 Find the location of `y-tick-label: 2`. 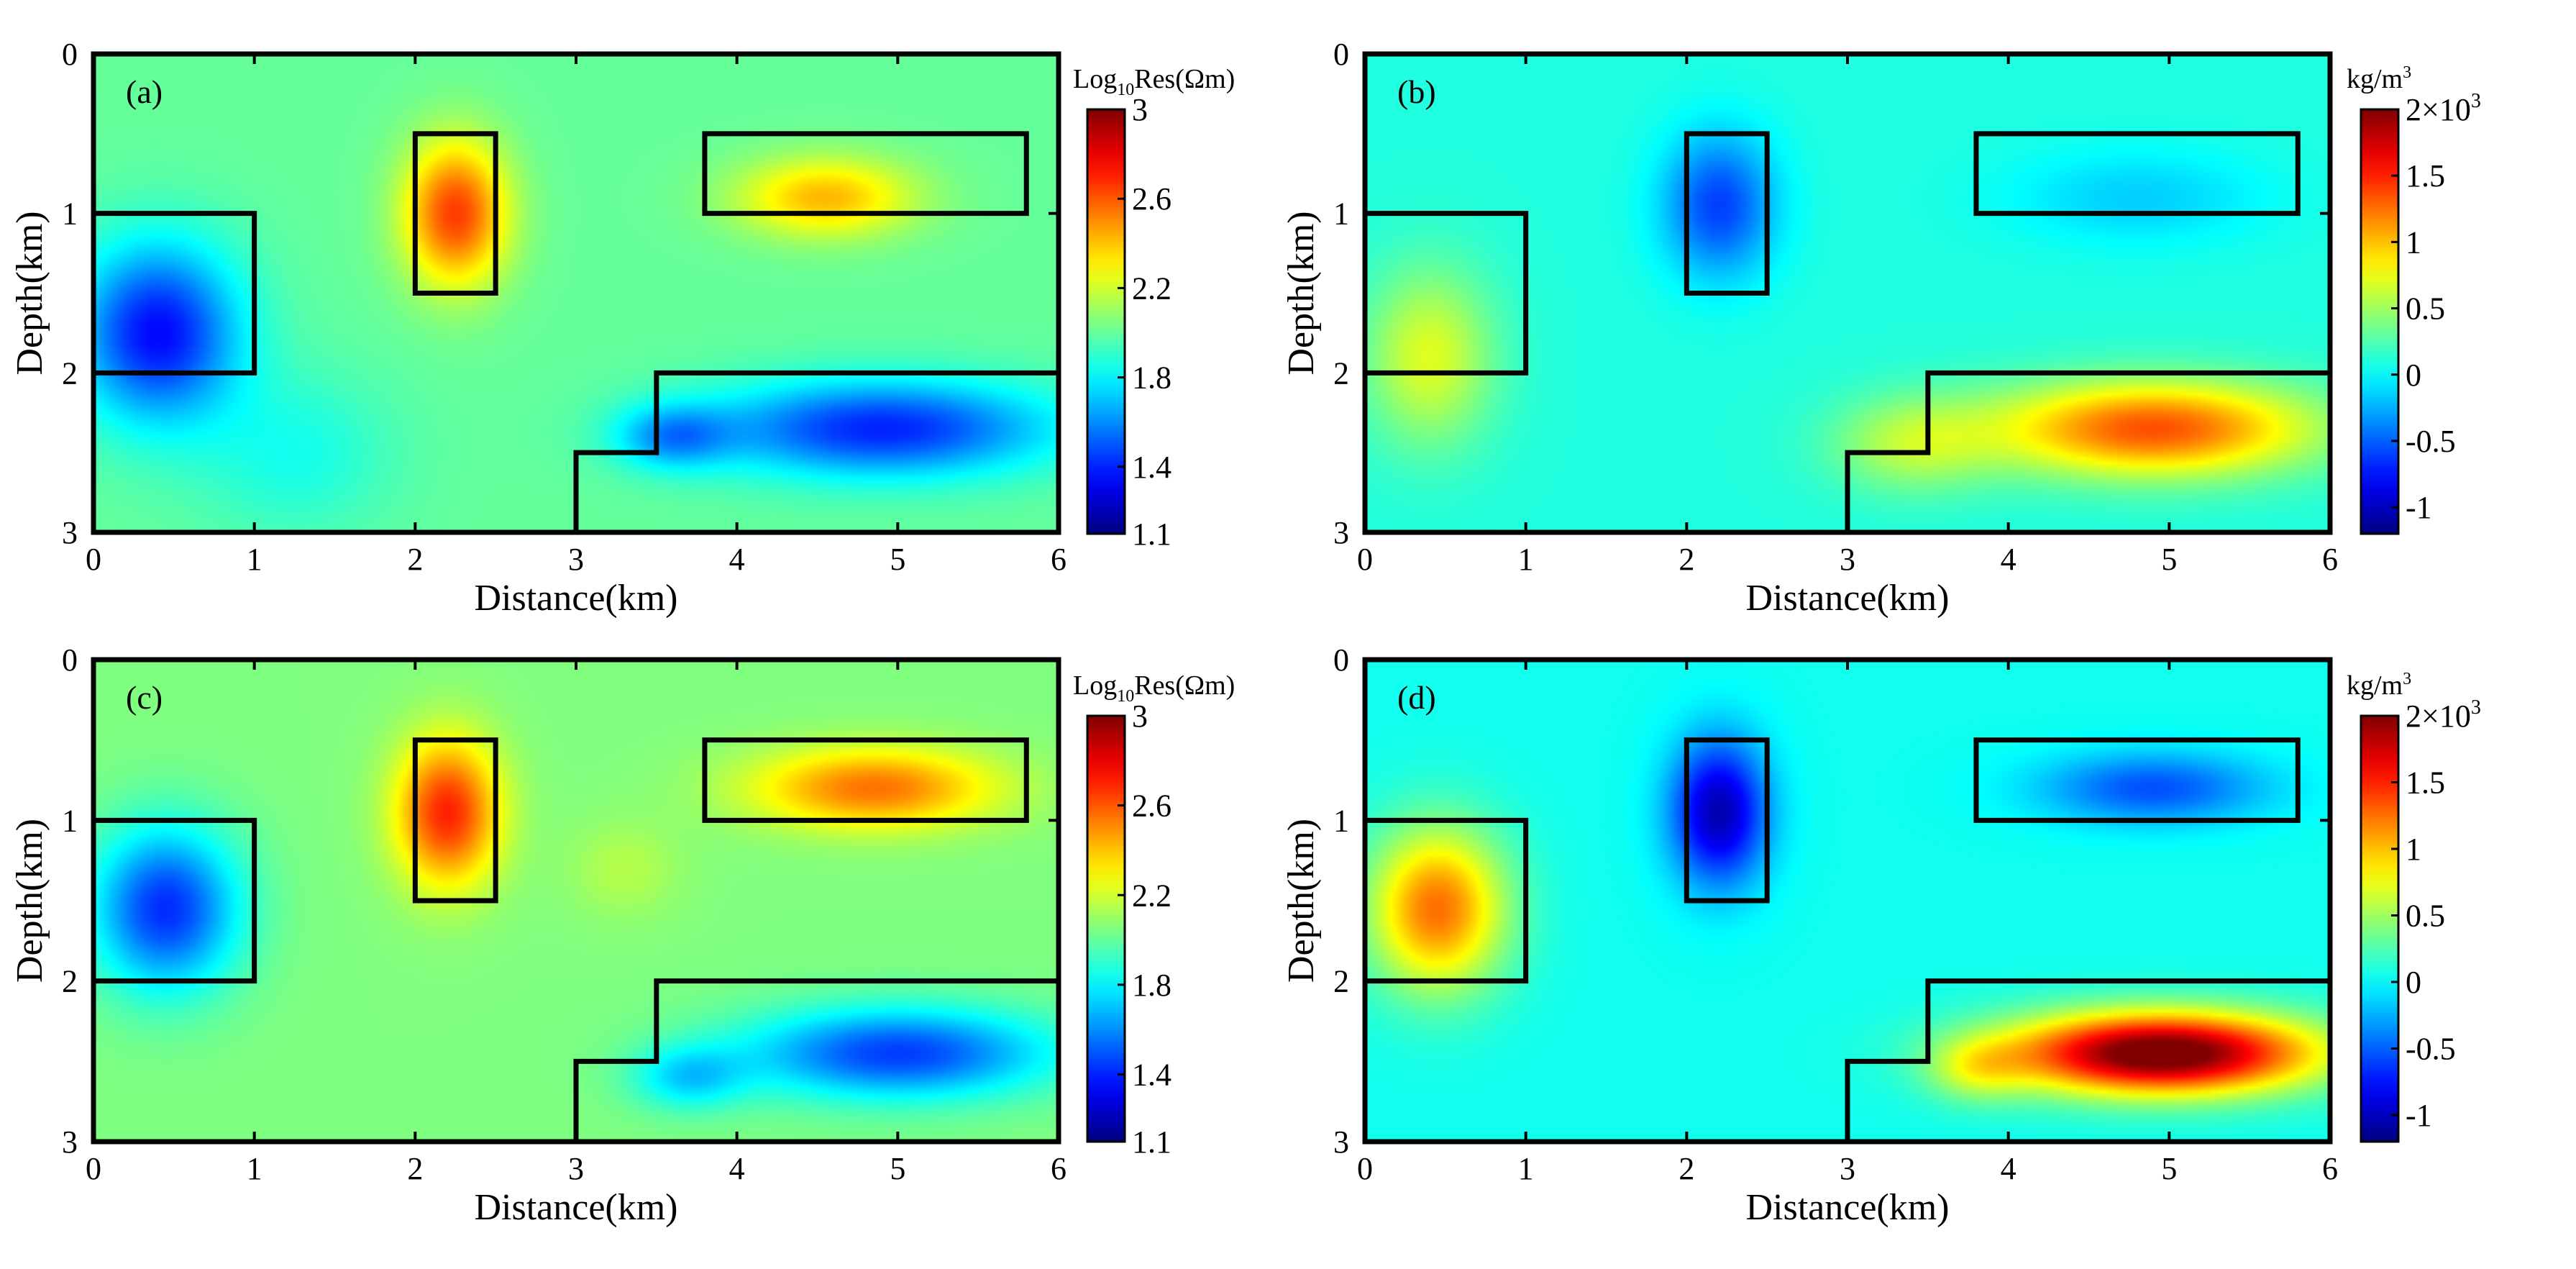

y-tick-label: 2 is located at coordinates (1341, 373).